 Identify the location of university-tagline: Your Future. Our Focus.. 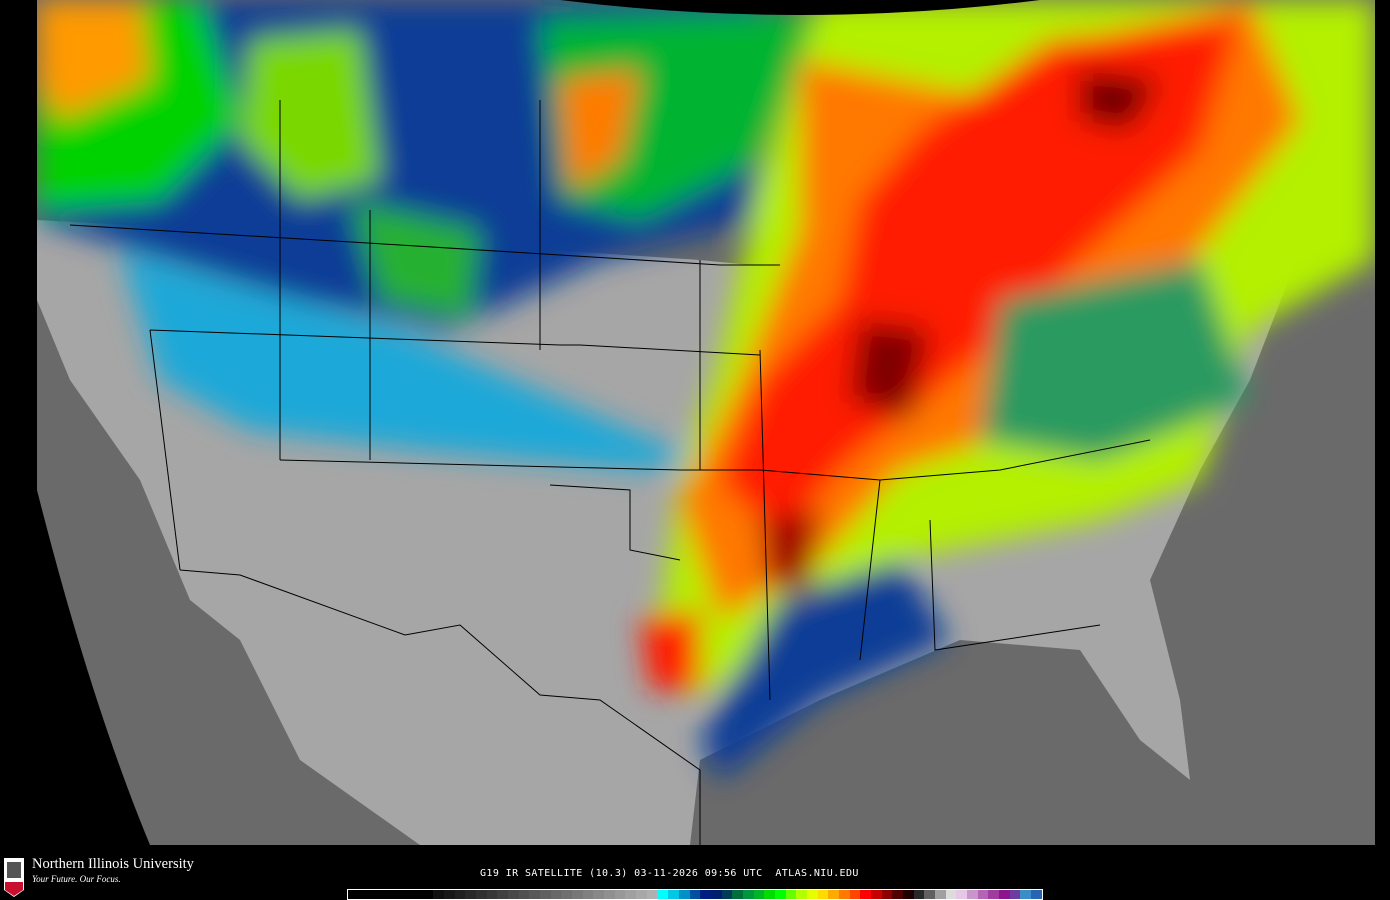
(76, 879).